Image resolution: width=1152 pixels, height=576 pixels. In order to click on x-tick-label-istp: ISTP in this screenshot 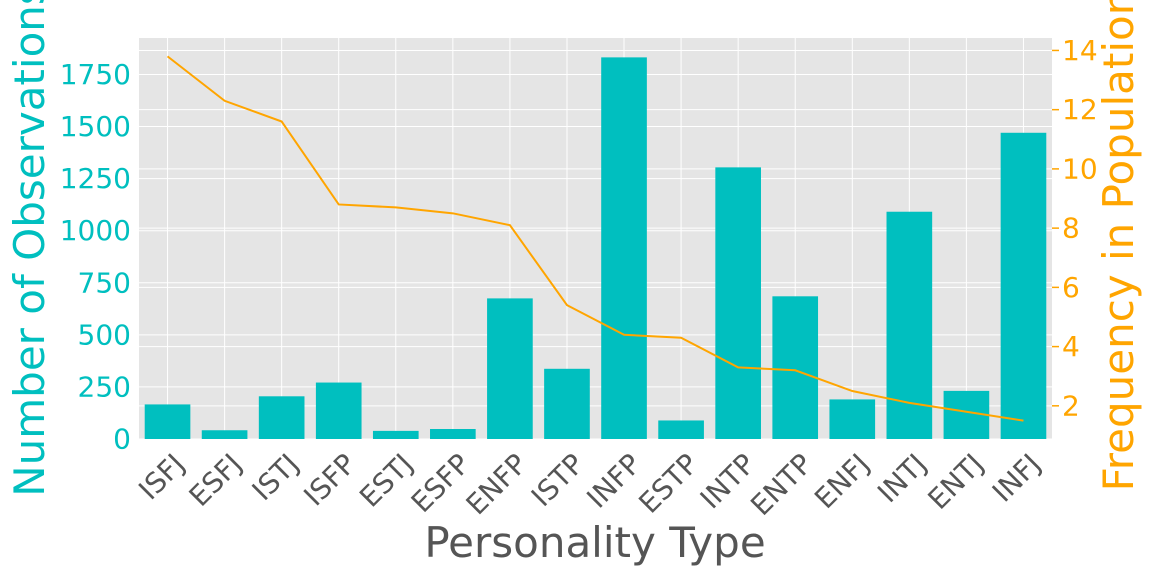, I will do `click(558, 480)`.